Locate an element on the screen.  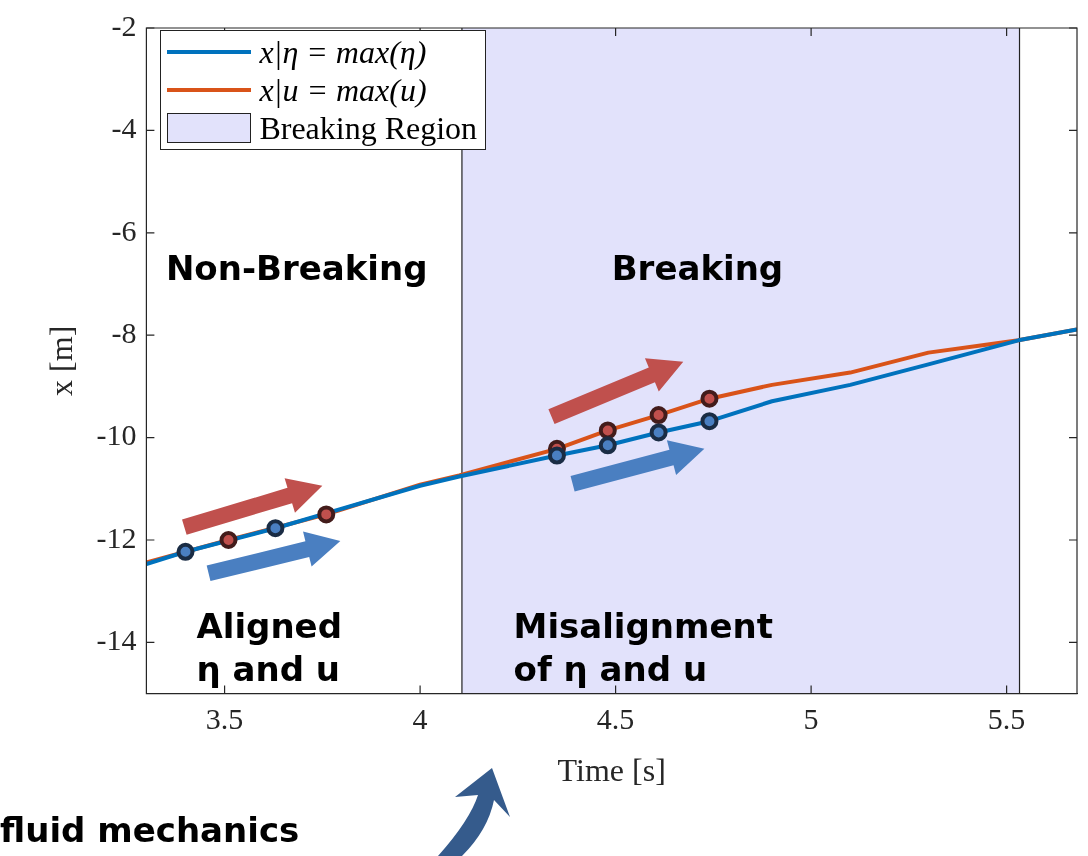
y-tick-label: -10 is located at coordinates (116, 435).